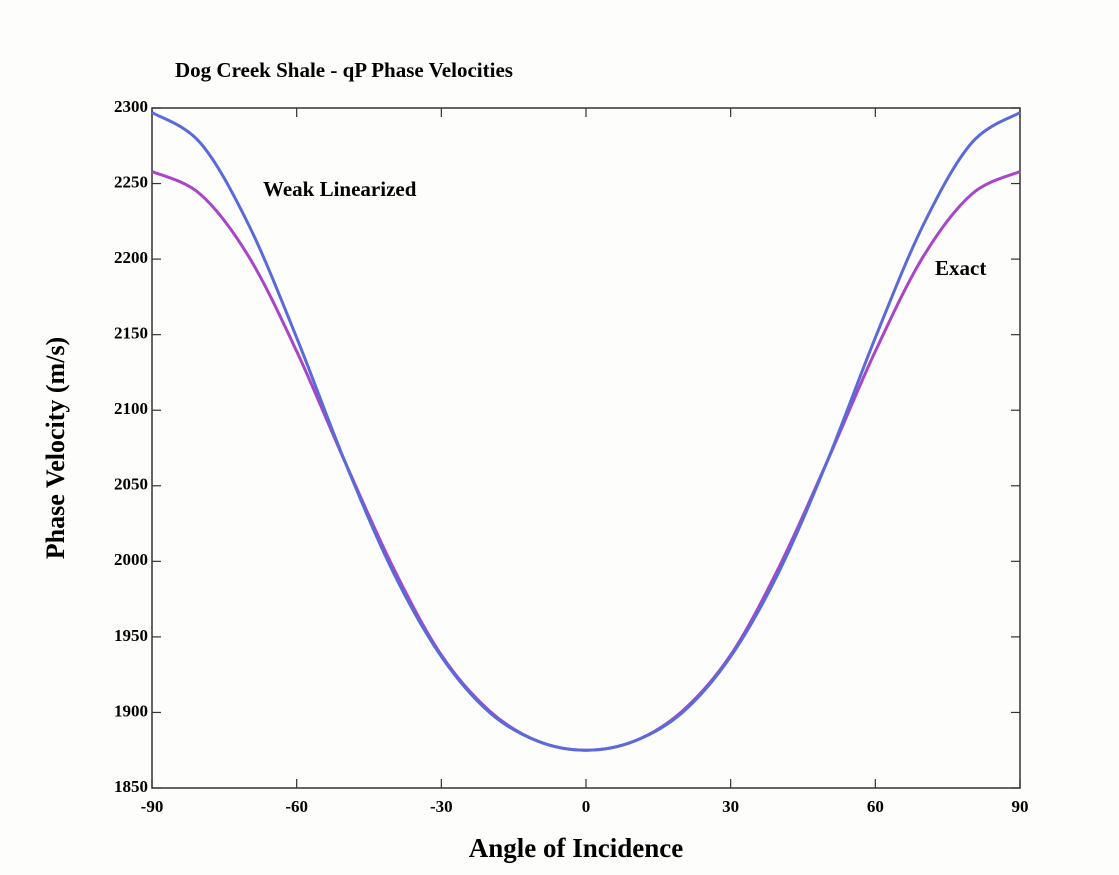  Describe the element at coordinates (131, 106) in the screenshot. I see `y-tick-label: 2300` at that location.